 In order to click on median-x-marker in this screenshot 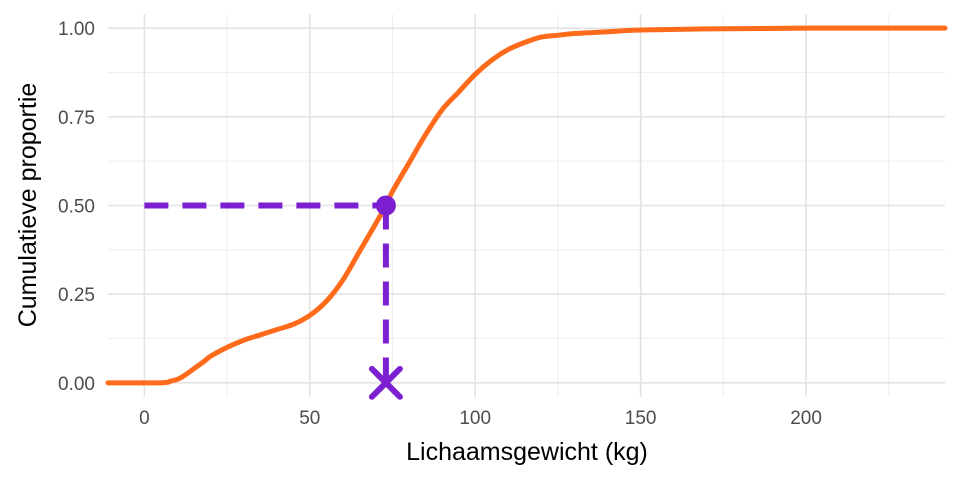, I will do `click(385, 382)`.